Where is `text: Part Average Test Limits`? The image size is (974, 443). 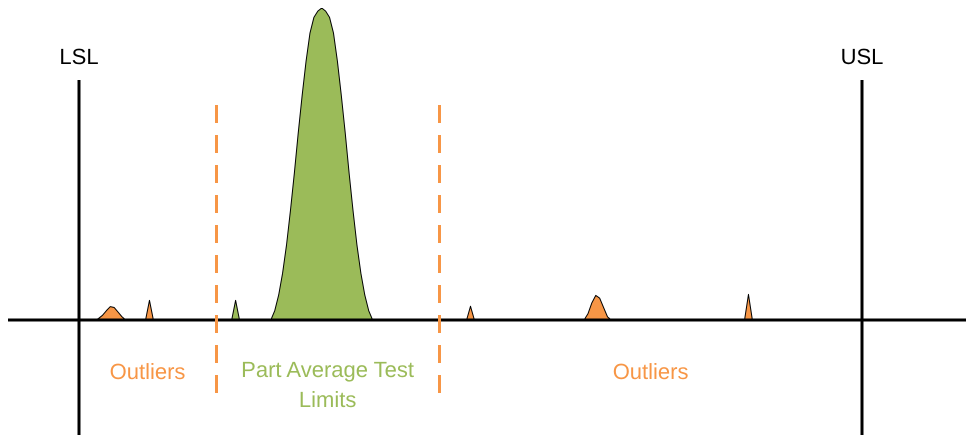 text: Part Average Test Limits is located at coordinates (327, 384).